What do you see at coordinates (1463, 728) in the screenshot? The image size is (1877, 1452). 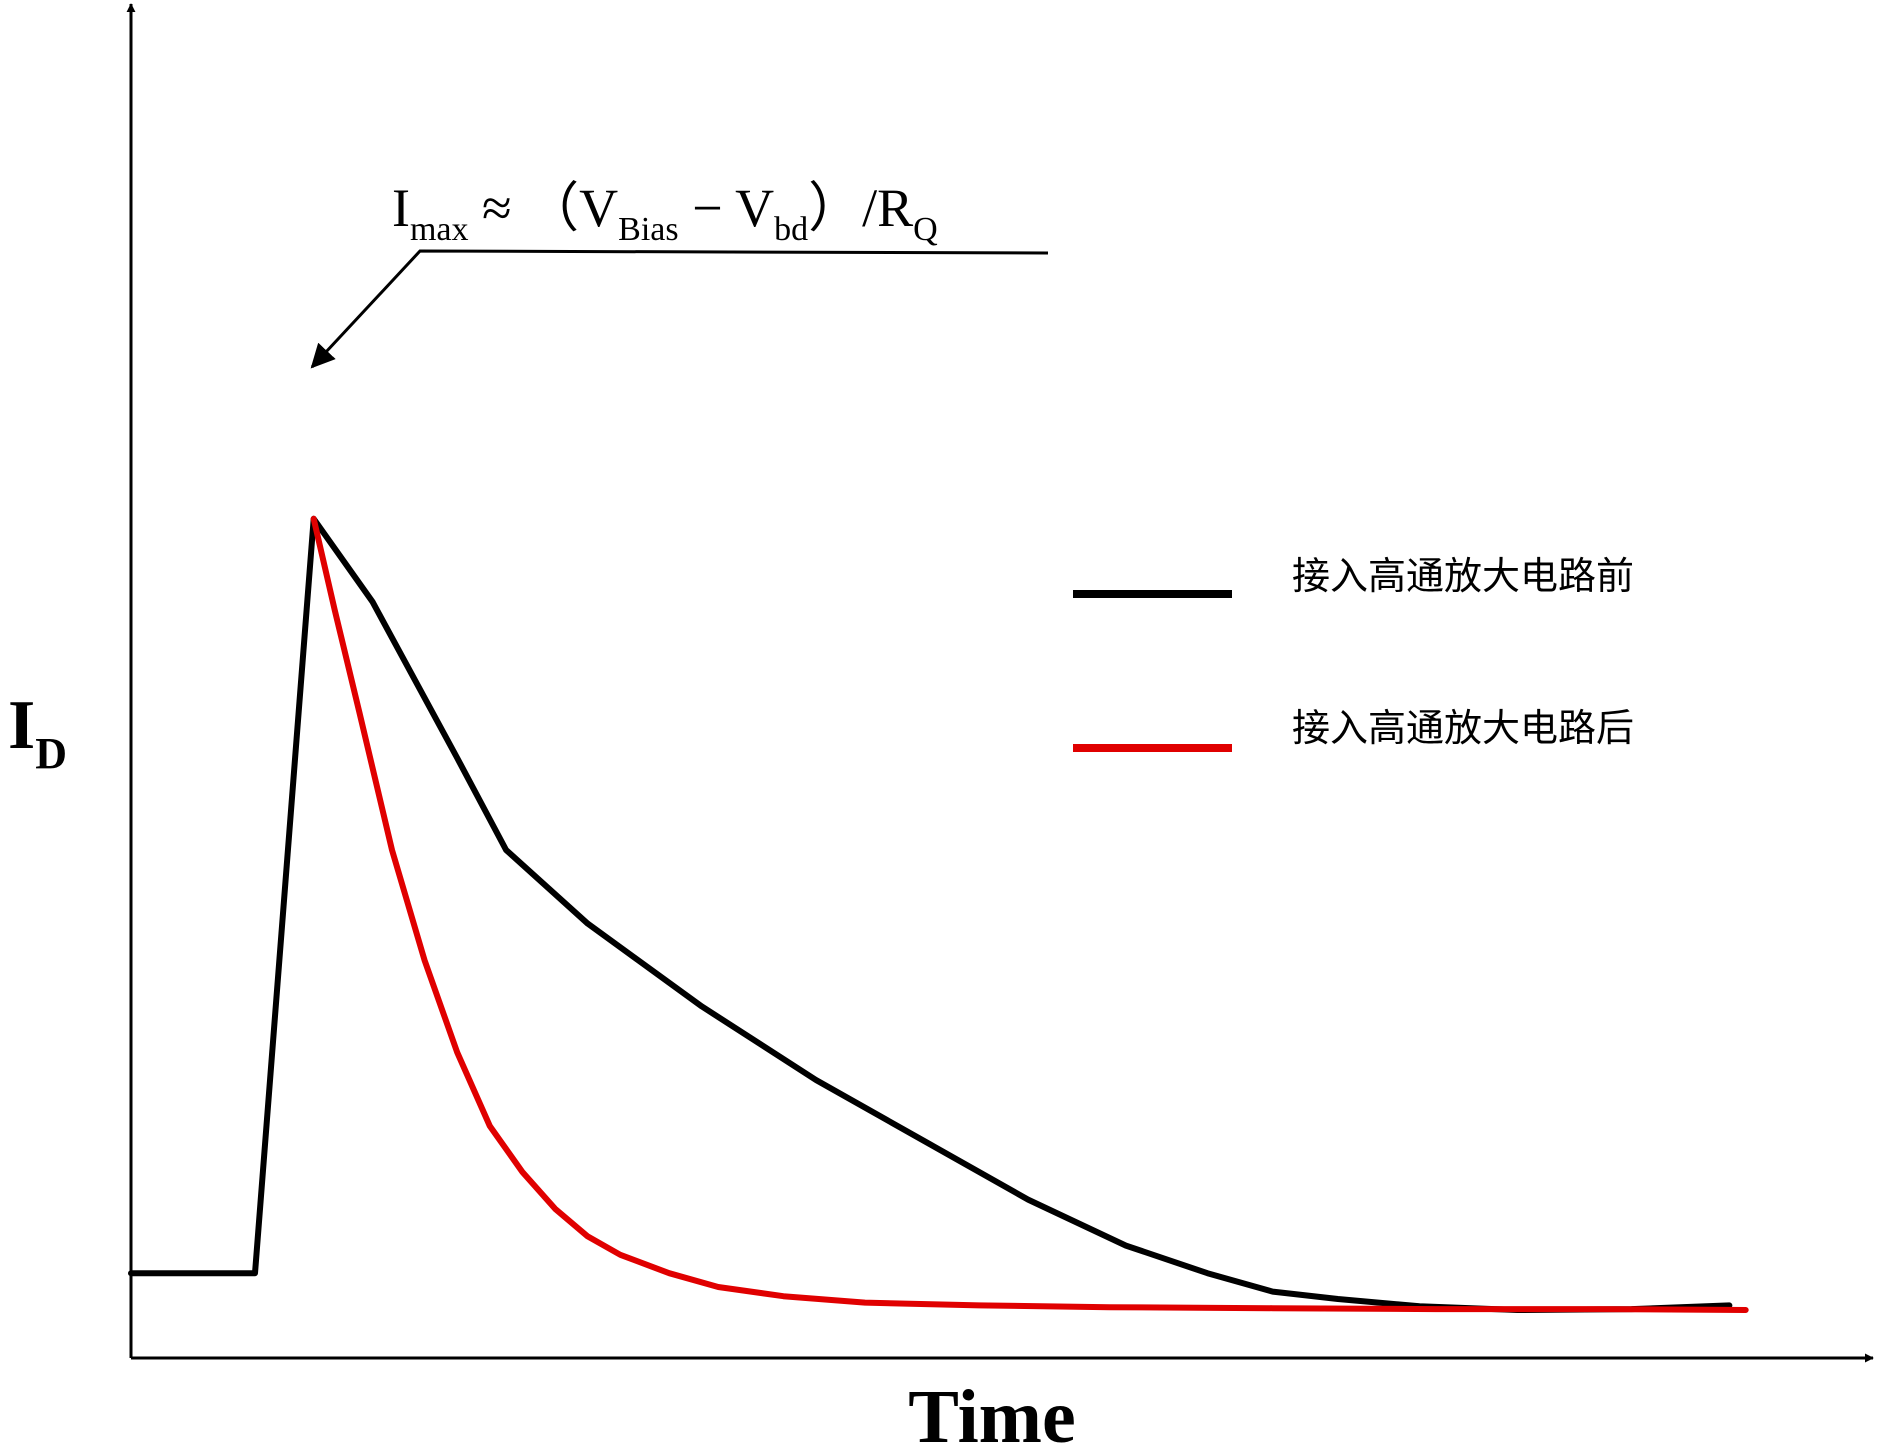 I see `legend-label-after: 接入高通放大电路后` at bounding box center [1463, 728].